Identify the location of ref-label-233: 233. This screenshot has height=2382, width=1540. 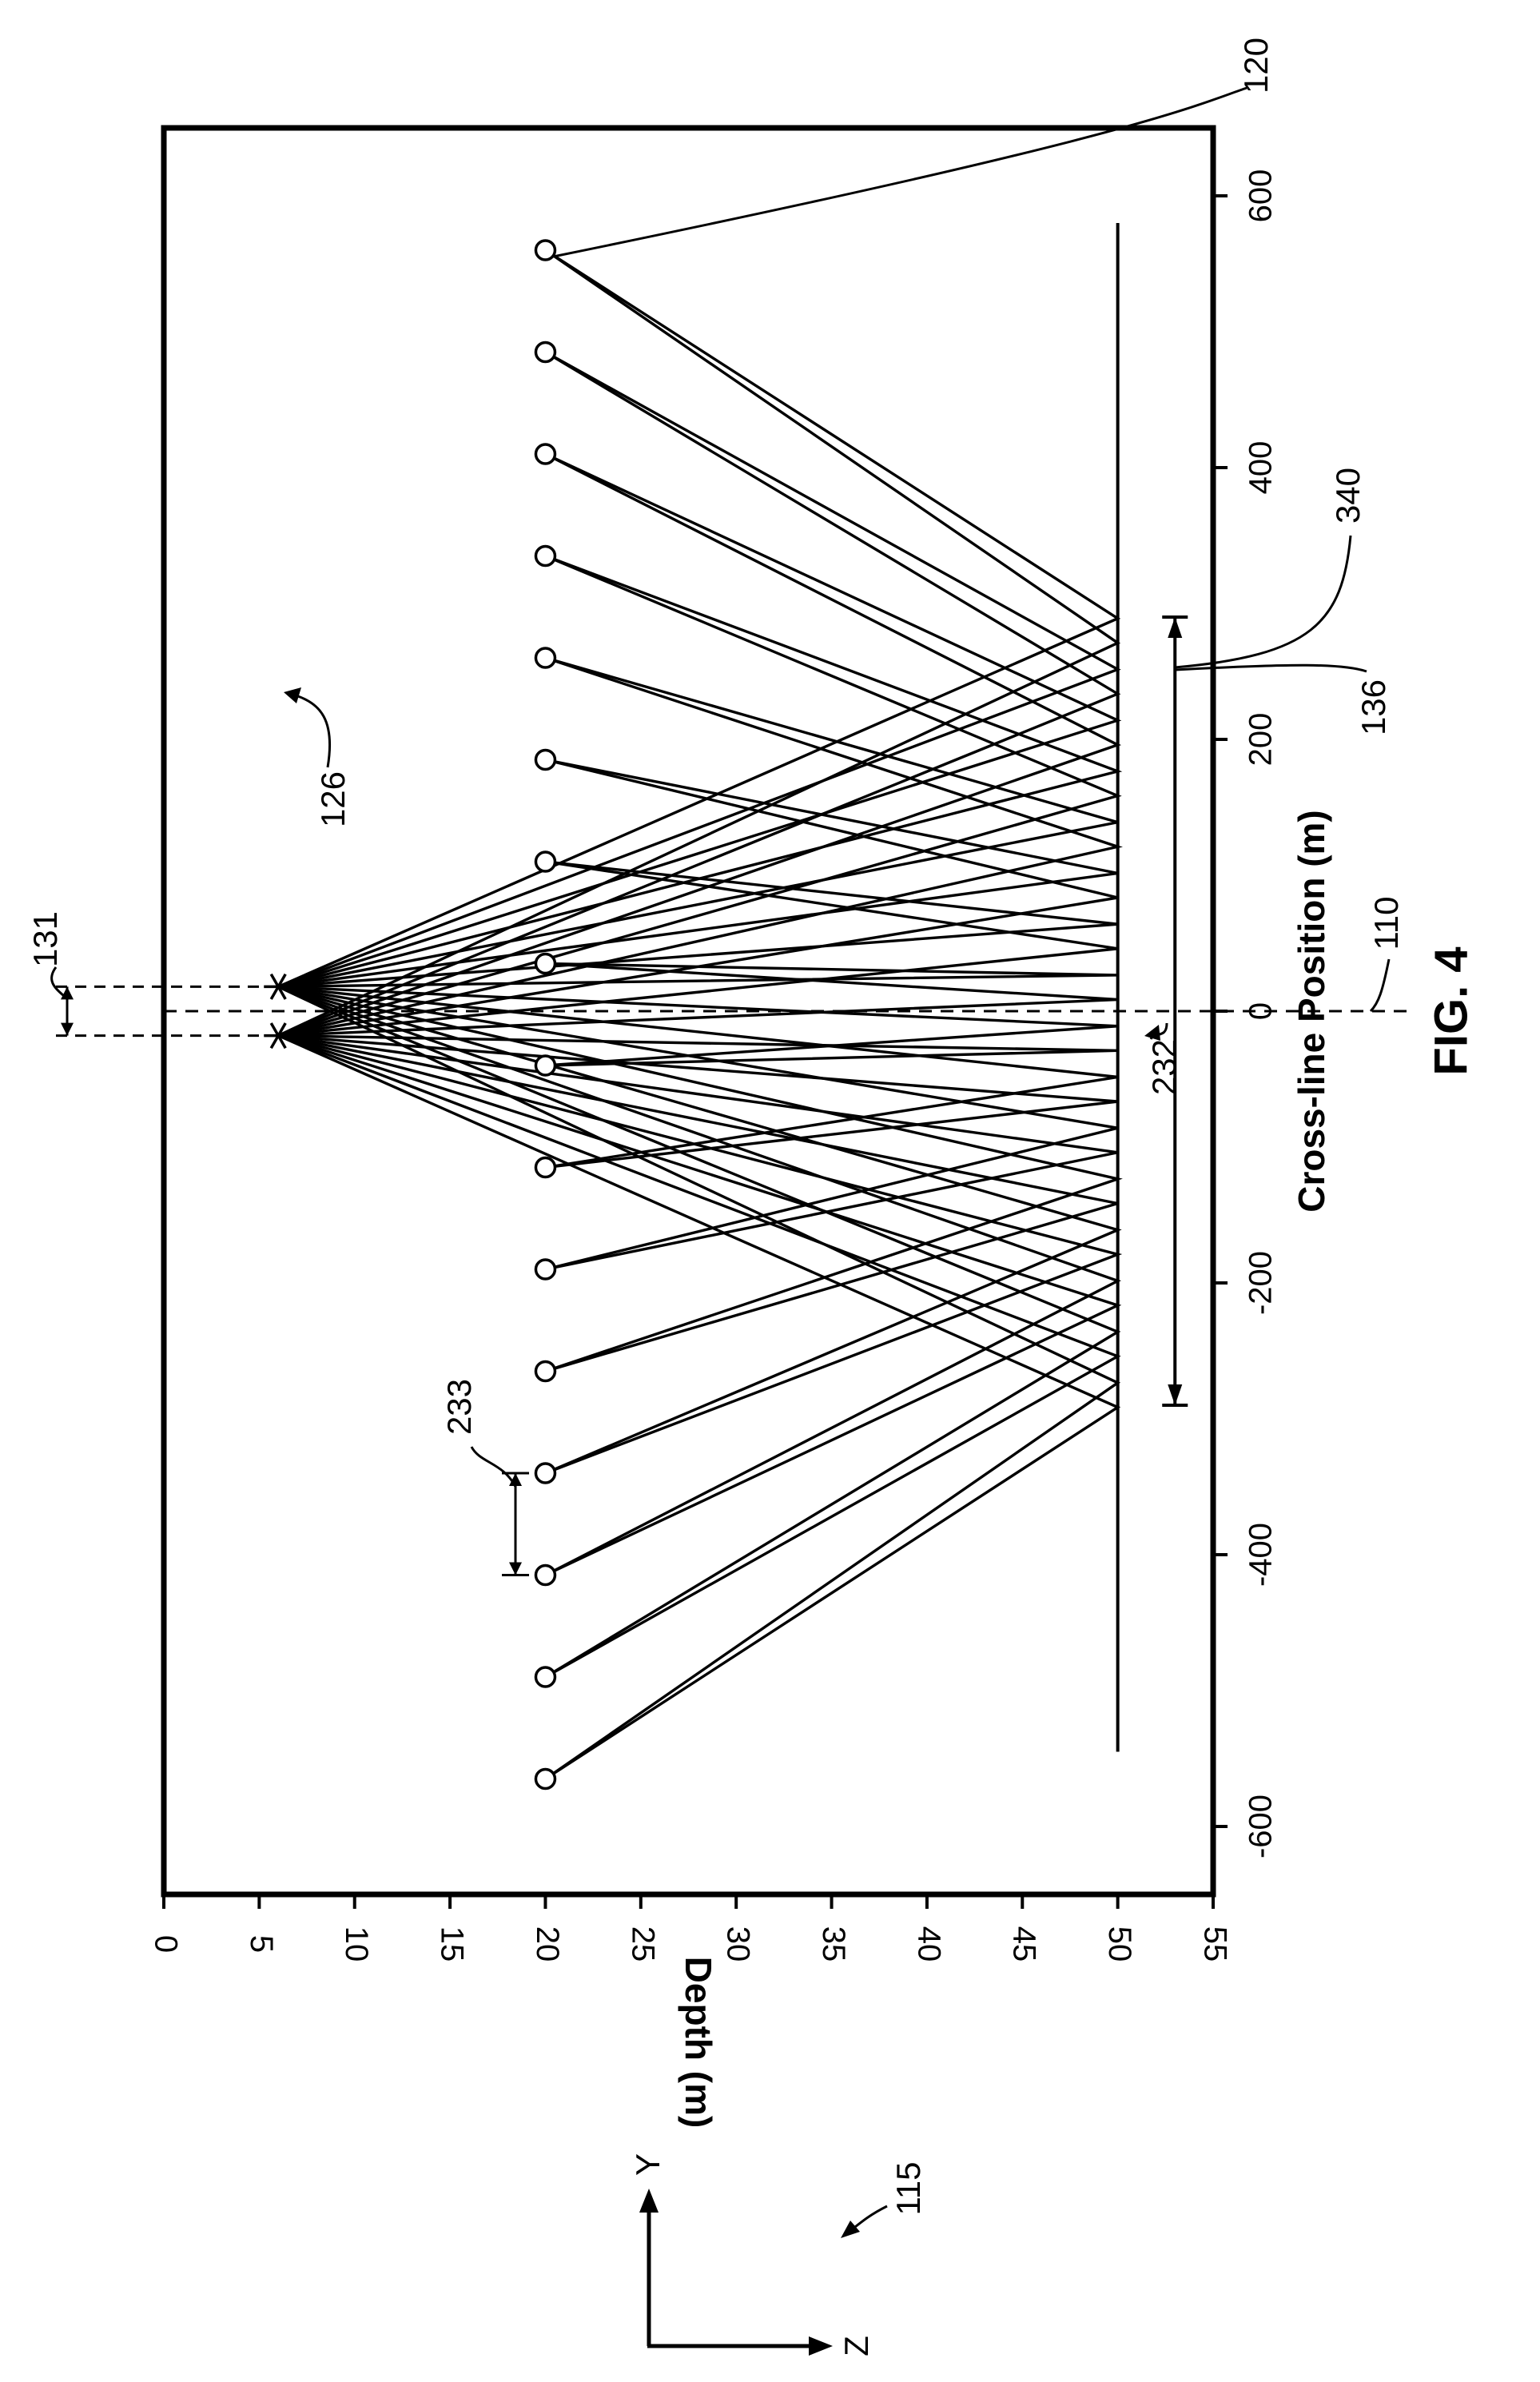
(459, 1407).